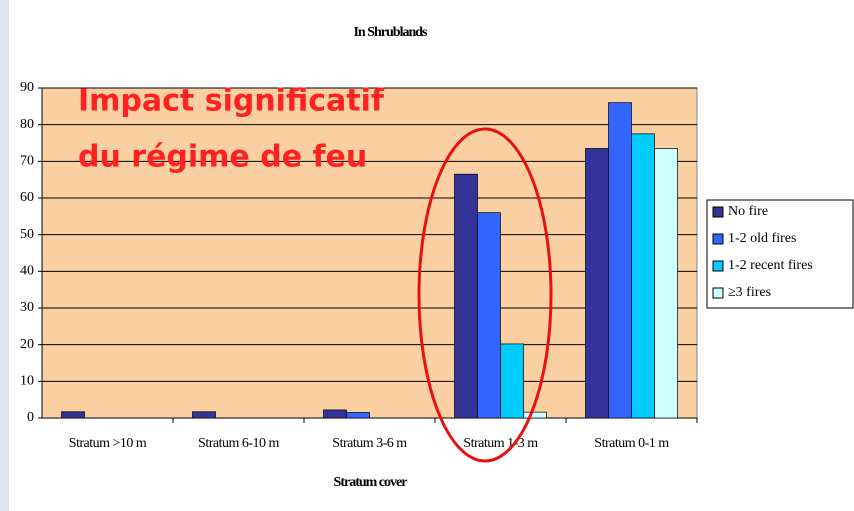 Image resolution: width=854 pixels, height=511 pixels. I want to click on y-tick-label: 80, so click(27, 124).